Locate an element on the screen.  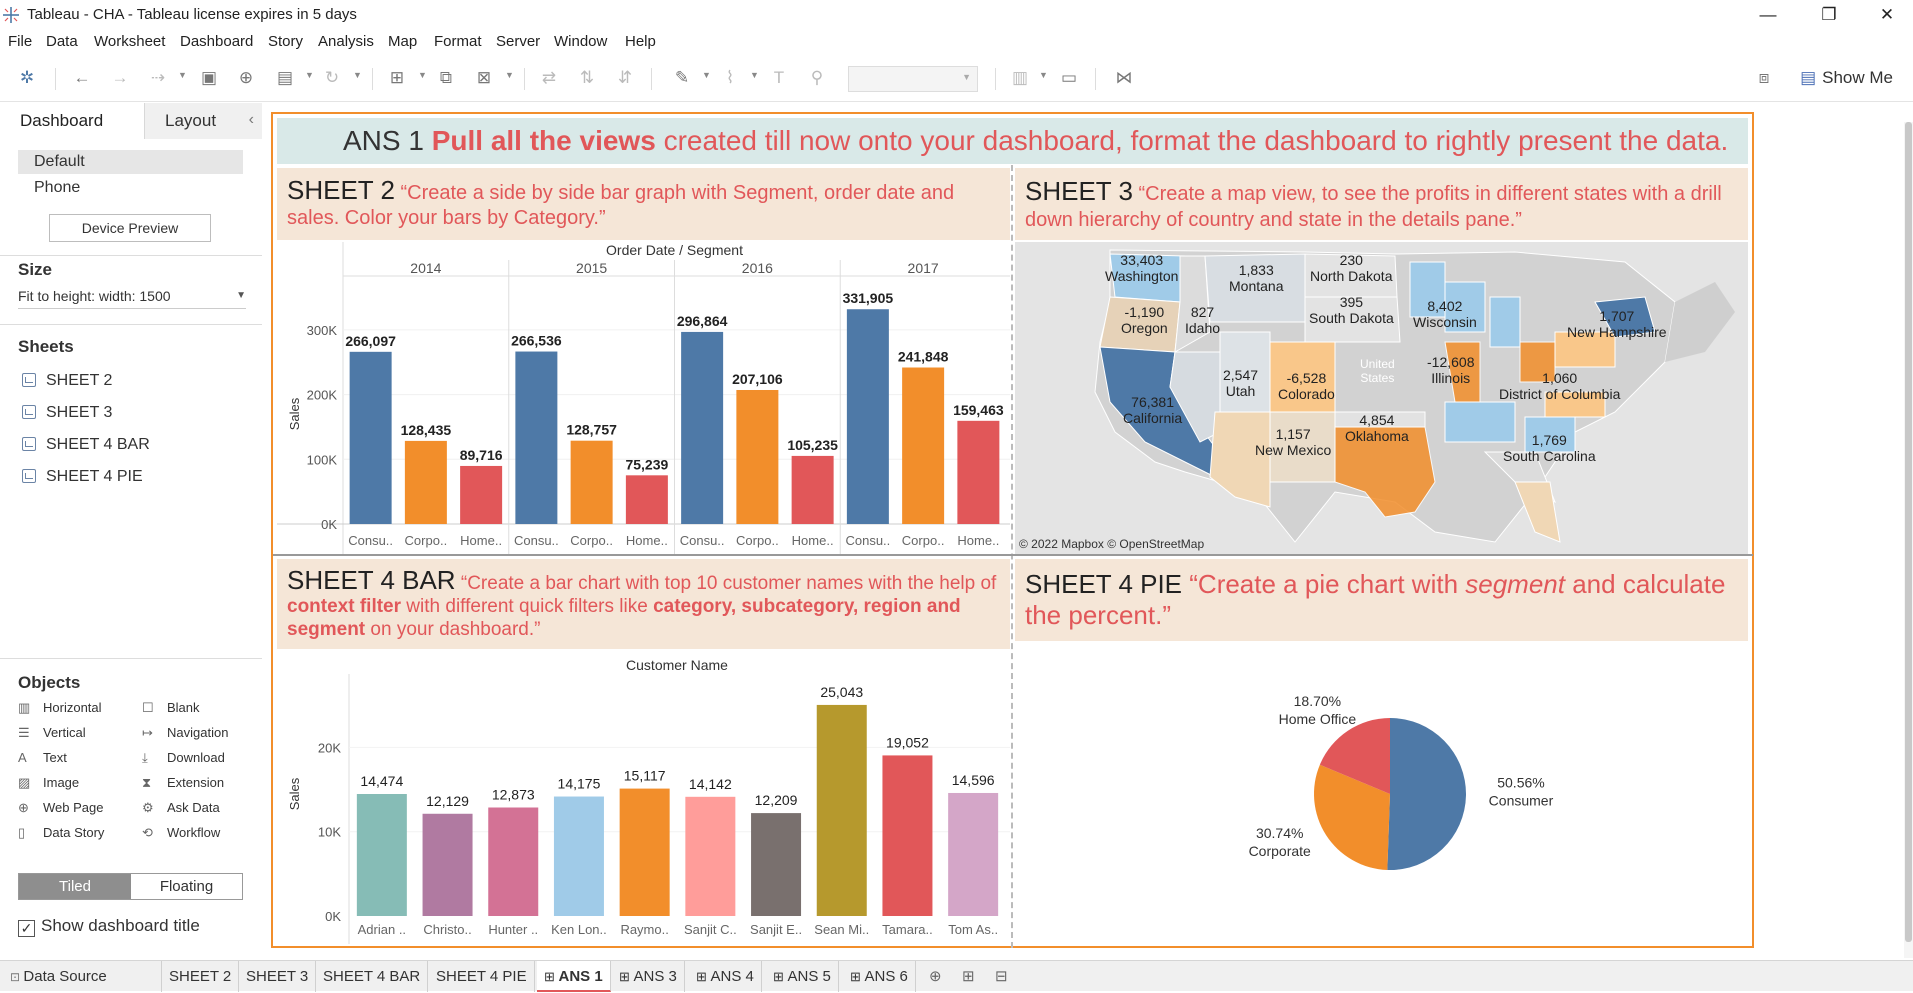
undo-icon: ← is located at coordinates (82, 77).